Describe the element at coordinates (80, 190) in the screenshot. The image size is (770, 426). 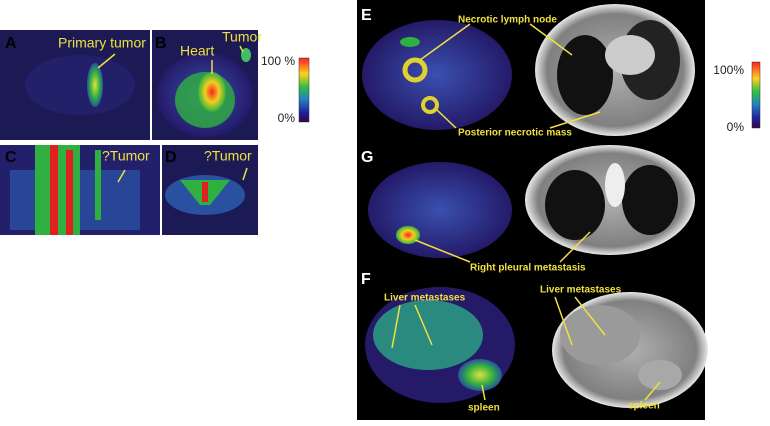
I see `panel-c: C ?Tumor` at that location.